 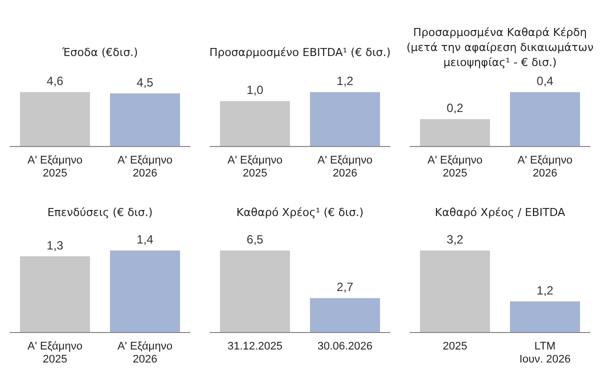 I want to click on chart-title: Έσοδα (€δισ.), so click(x=99, y=52).